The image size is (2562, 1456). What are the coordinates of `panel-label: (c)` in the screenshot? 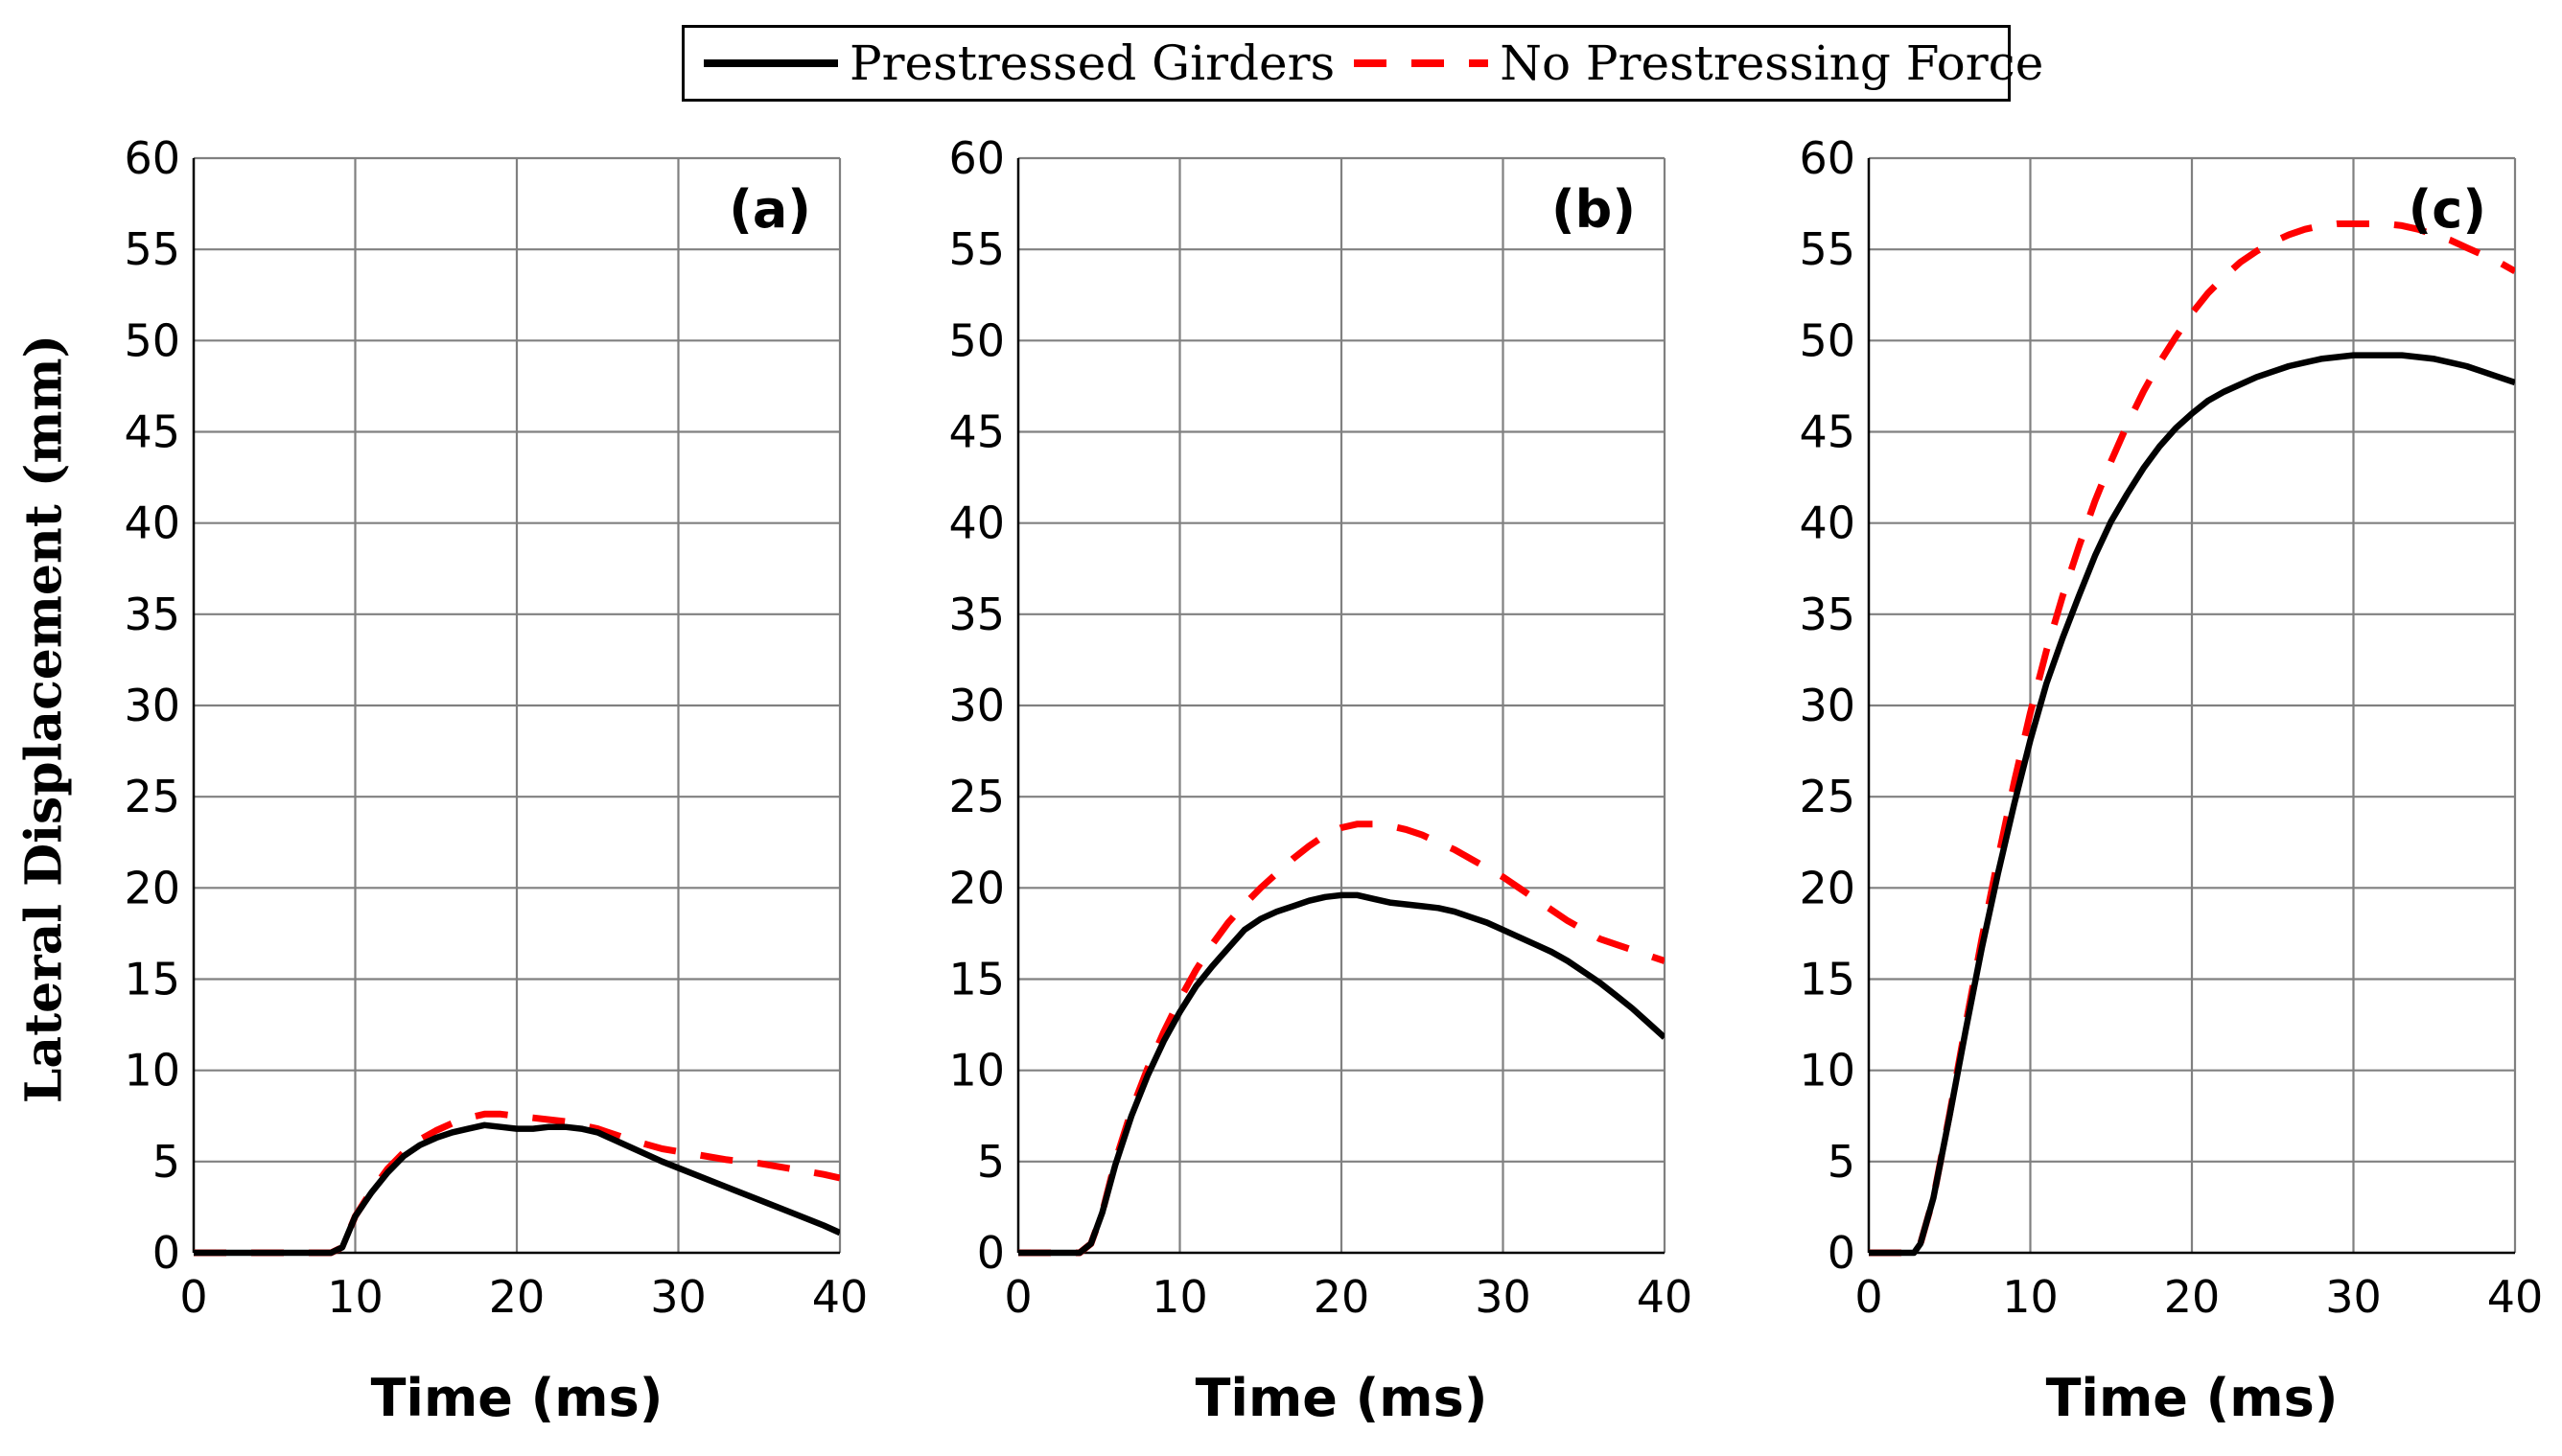 It's located at (2448, 209).